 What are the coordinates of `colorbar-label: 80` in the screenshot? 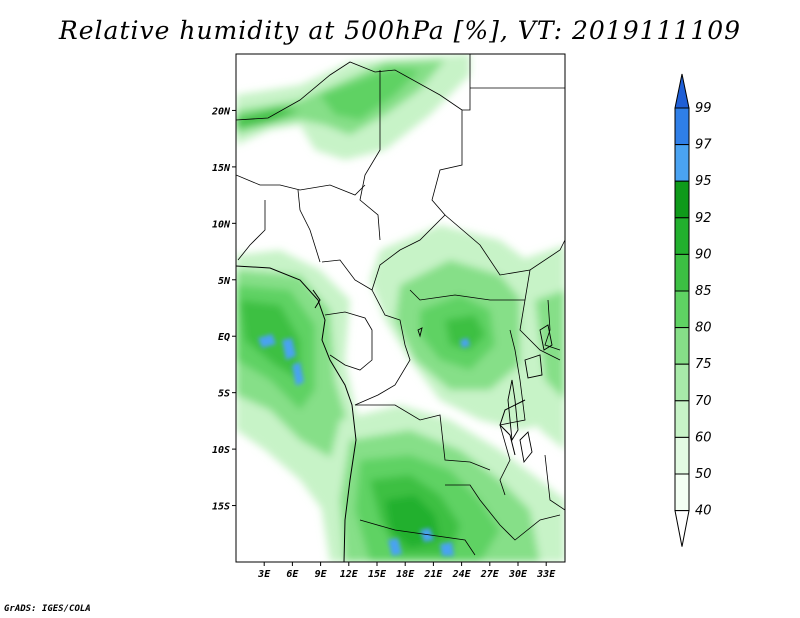 It's located at (703, 328).